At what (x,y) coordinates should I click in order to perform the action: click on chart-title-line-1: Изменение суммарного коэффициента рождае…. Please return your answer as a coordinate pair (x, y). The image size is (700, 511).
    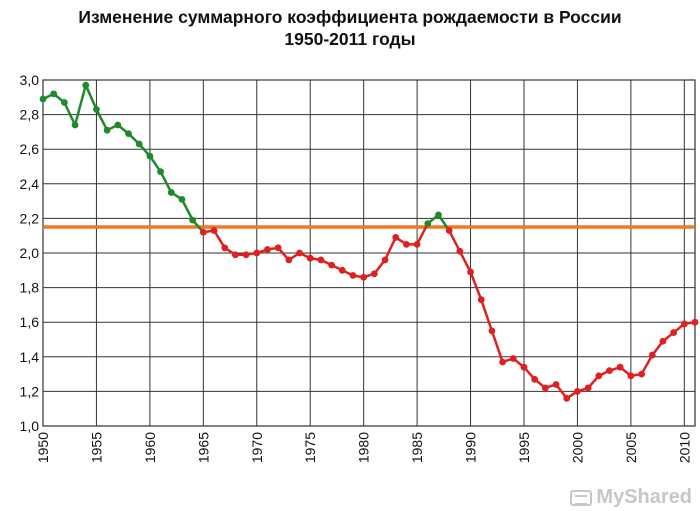
    Looking at the image, I should click on (350, 17).